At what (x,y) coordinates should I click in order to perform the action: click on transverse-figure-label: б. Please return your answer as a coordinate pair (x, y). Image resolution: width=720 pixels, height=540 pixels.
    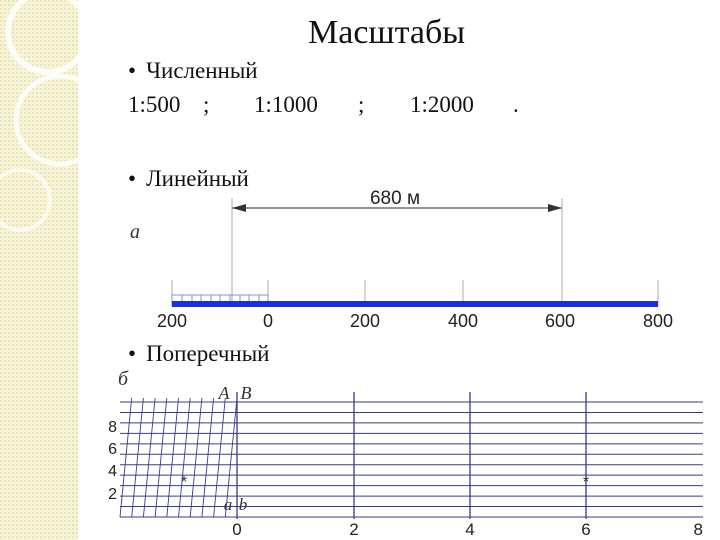
    Looking at the image, I should click on (123, 379).